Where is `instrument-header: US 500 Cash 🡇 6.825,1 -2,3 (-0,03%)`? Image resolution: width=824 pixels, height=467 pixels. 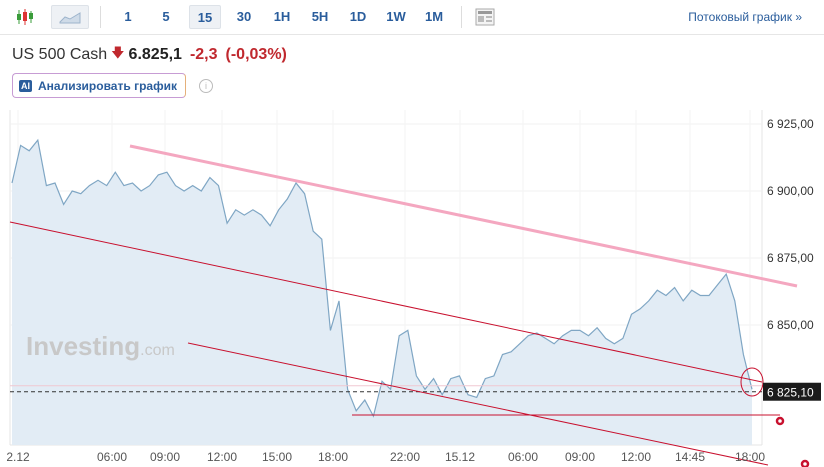 instrument-header: US 500 Cash 🡇 6.825,1 -2,3 (-0,03%) is located at coordinates (149, 55).